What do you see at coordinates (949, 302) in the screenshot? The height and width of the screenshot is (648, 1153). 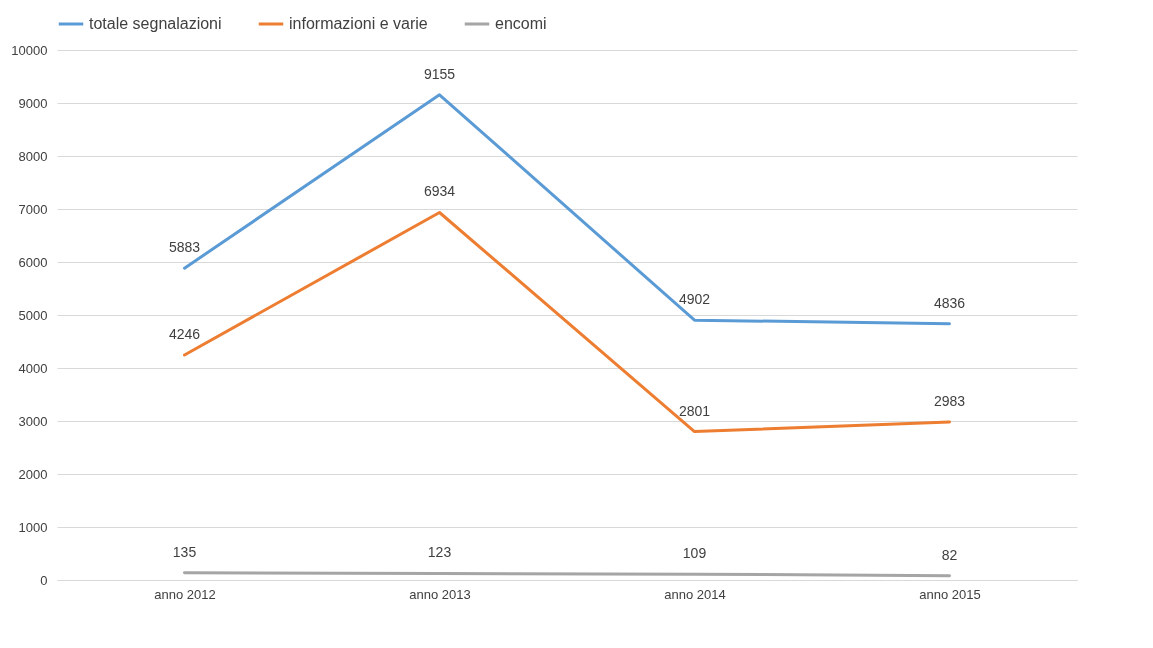 I see `data-label: 4836` at bounding box center [949, 302].